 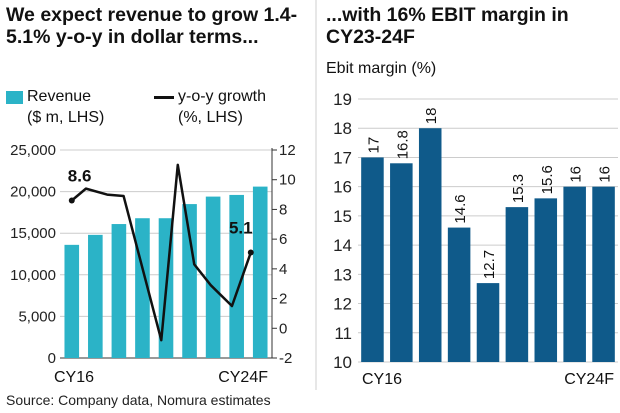 What do you see at coordinates (74, 377) in the screenshot?
I see `left-xtick-label: CY16` at bounding box center [74, 377].